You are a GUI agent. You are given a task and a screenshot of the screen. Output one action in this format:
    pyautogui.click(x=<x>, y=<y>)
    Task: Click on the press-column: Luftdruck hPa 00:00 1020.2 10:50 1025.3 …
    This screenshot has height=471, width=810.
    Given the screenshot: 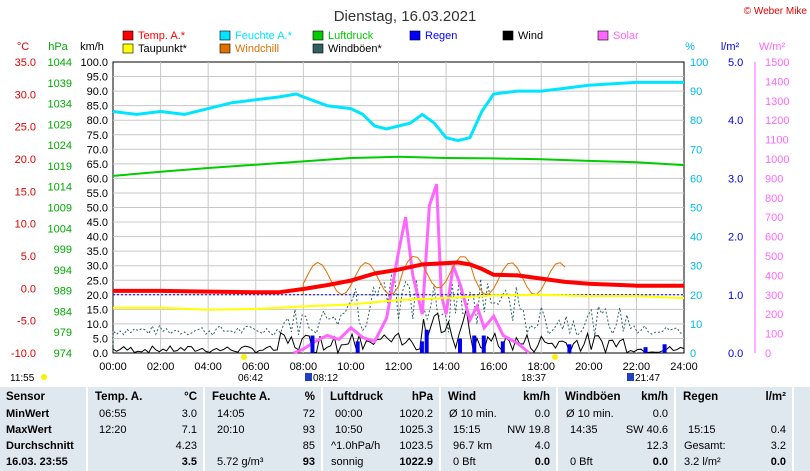 What is the action you would take?
    pyautogui.click(x=382, y=429)
    